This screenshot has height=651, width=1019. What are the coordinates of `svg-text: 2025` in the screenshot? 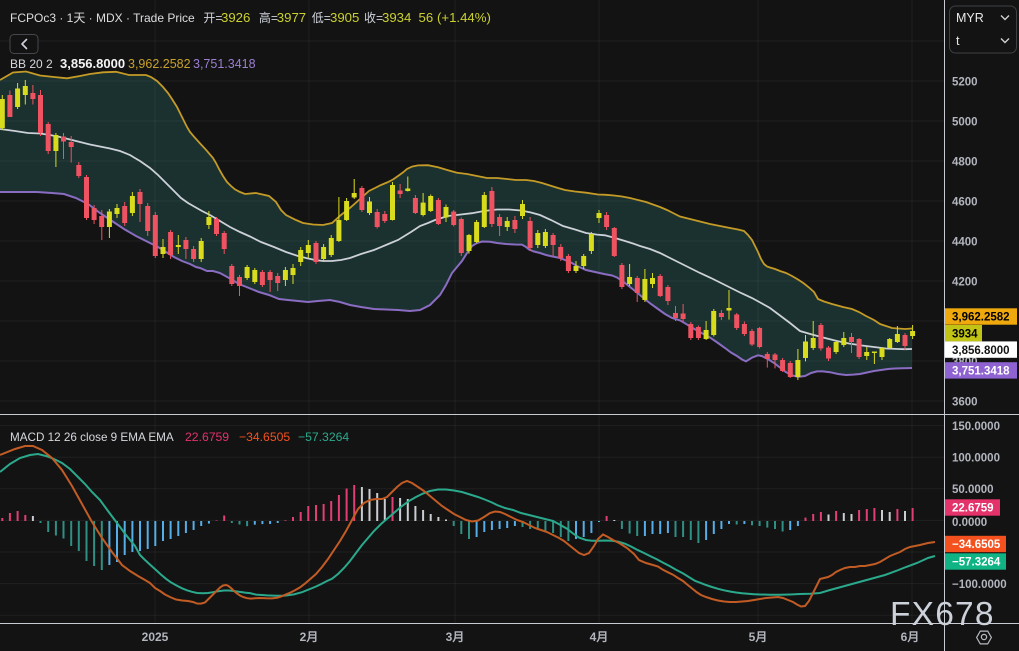 It's located at (155, 637).